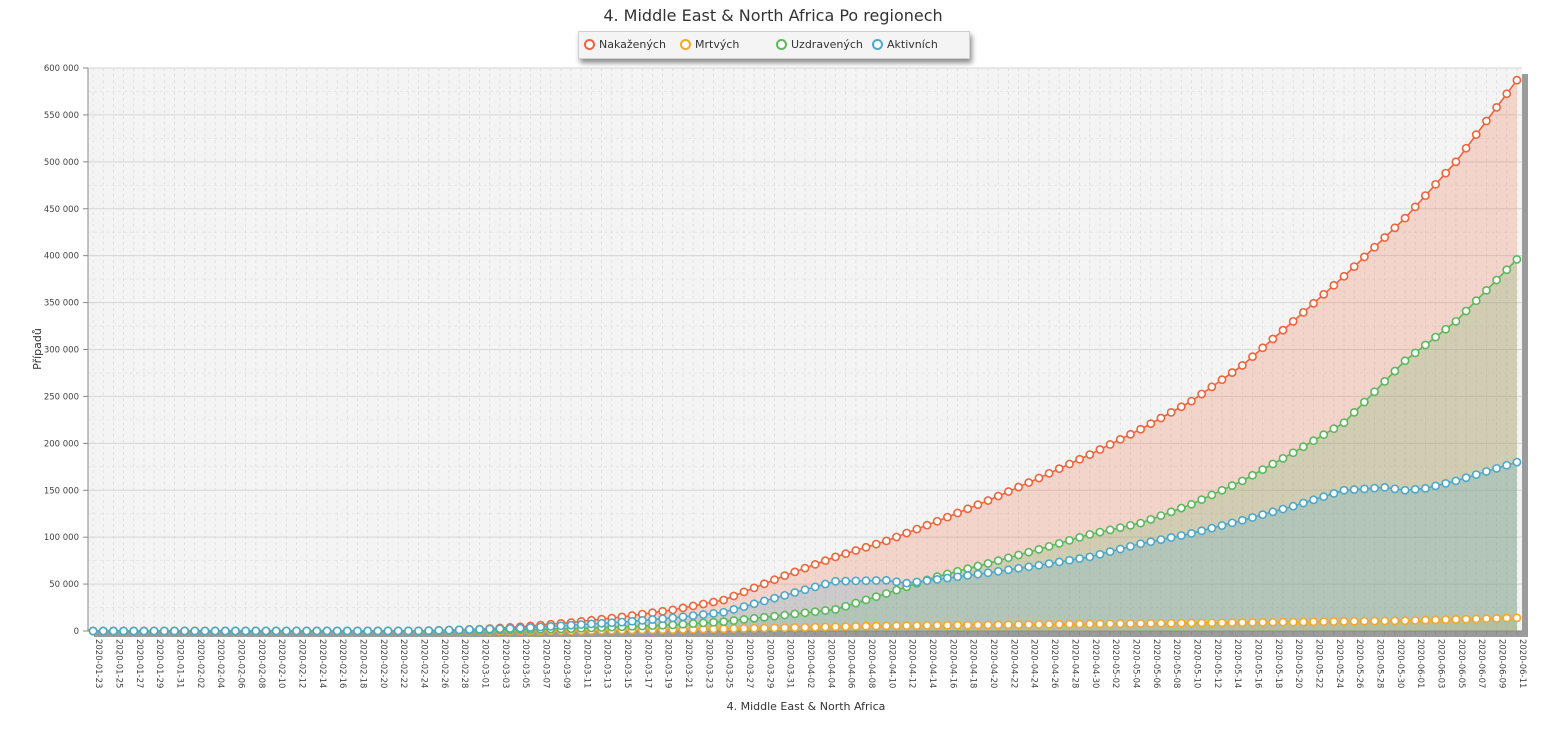  Describe the element at coordinates (905, 44) in the screenshot. I see `legend-item-aktivnich: Aktivních` at that location.